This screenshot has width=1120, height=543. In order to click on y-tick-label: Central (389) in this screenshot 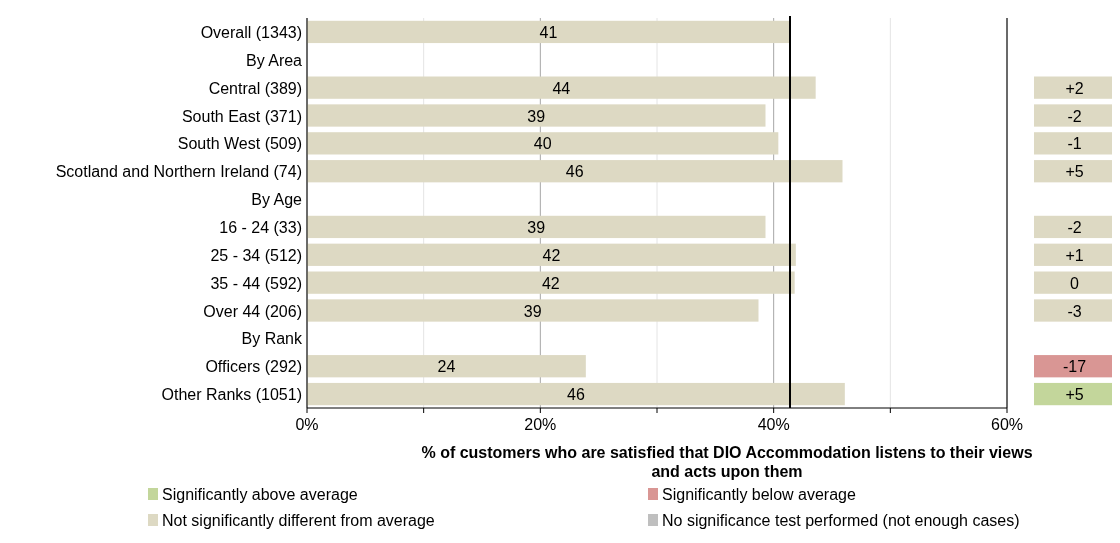, I will do `click(255, 88)`.